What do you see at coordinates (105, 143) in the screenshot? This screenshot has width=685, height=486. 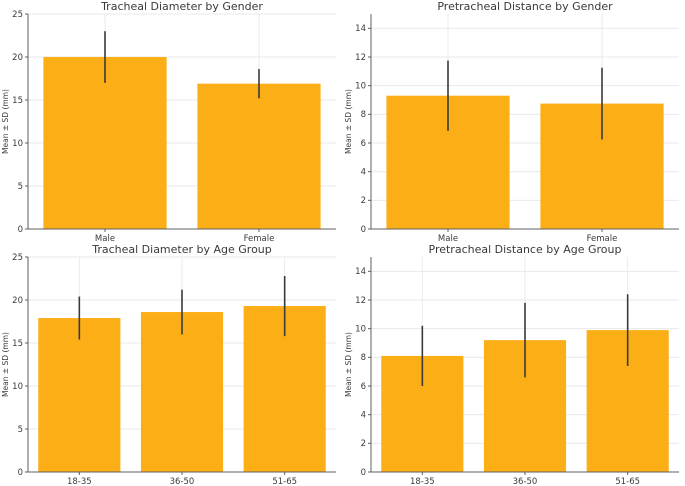 I see `bar-male` at bounding box center [105, 143].